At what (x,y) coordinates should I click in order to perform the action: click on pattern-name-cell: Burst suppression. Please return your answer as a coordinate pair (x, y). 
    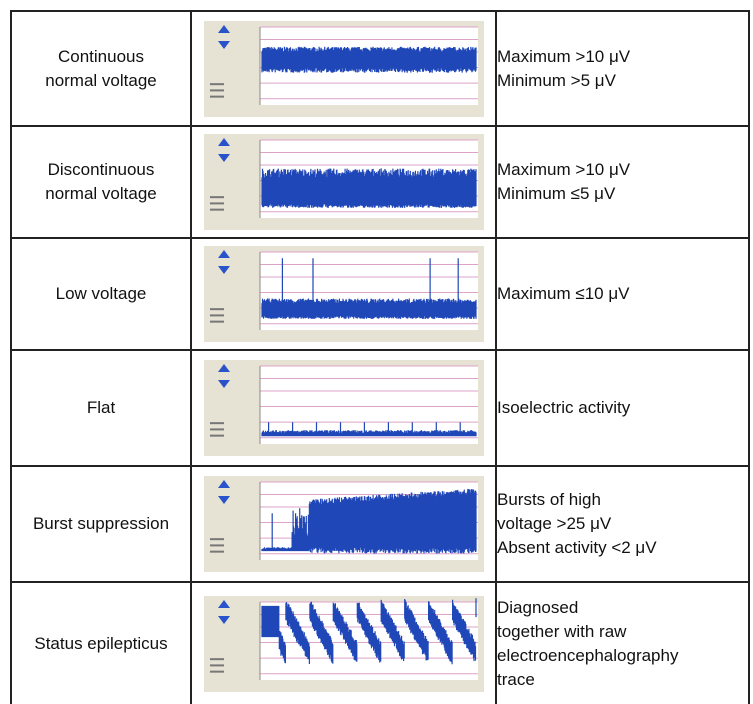
    Looking at the image, I should click on (101, 524).